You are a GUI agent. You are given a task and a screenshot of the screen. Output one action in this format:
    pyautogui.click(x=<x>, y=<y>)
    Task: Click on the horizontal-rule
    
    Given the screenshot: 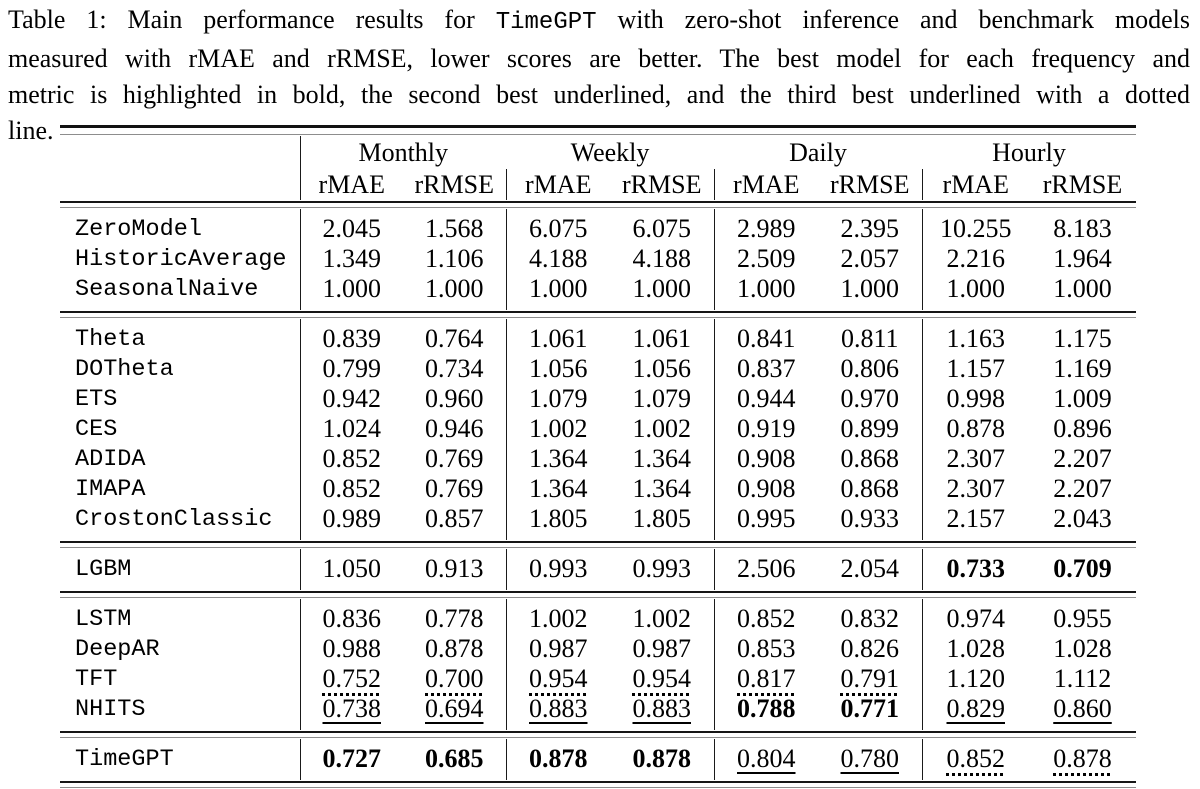 What is the action you would take?
    pyautogui.click(x=598, y=544)
    